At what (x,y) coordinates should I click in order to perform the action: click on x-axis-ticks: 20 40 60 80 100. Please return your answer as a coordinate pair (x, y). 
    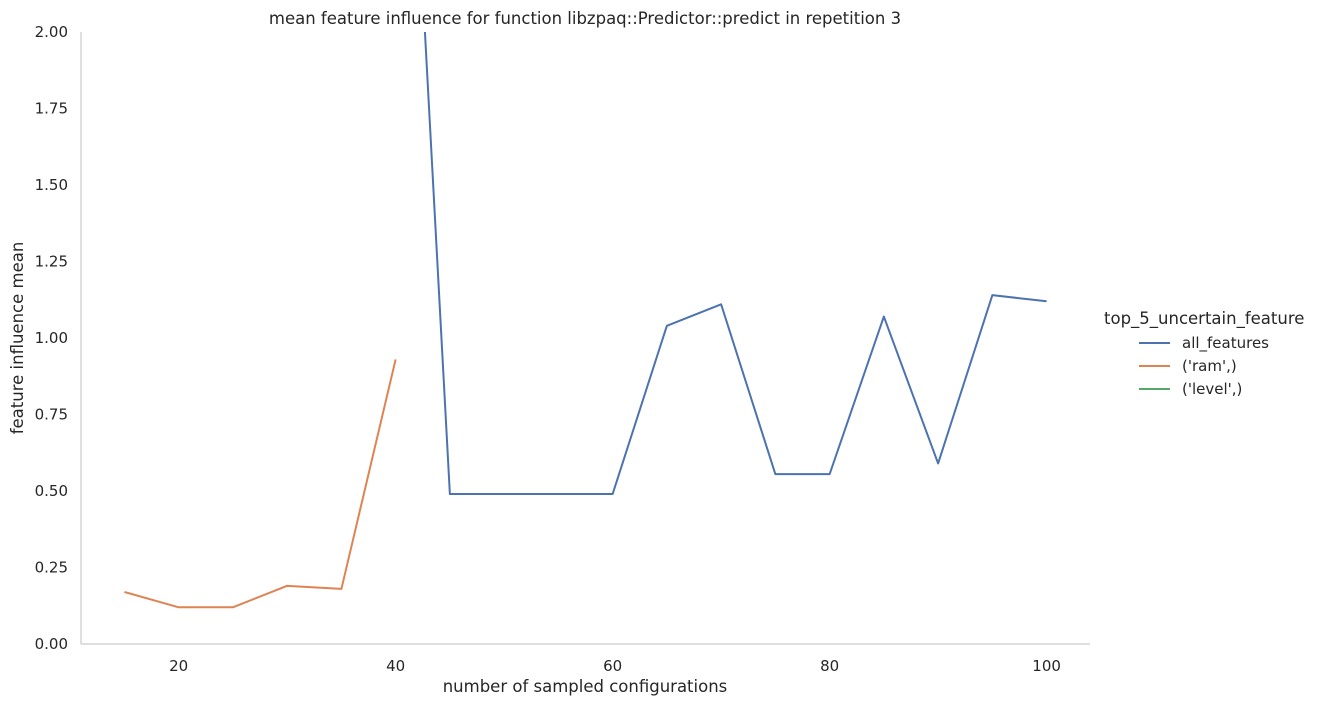
    Looking at the image, I should click on (615, 666).